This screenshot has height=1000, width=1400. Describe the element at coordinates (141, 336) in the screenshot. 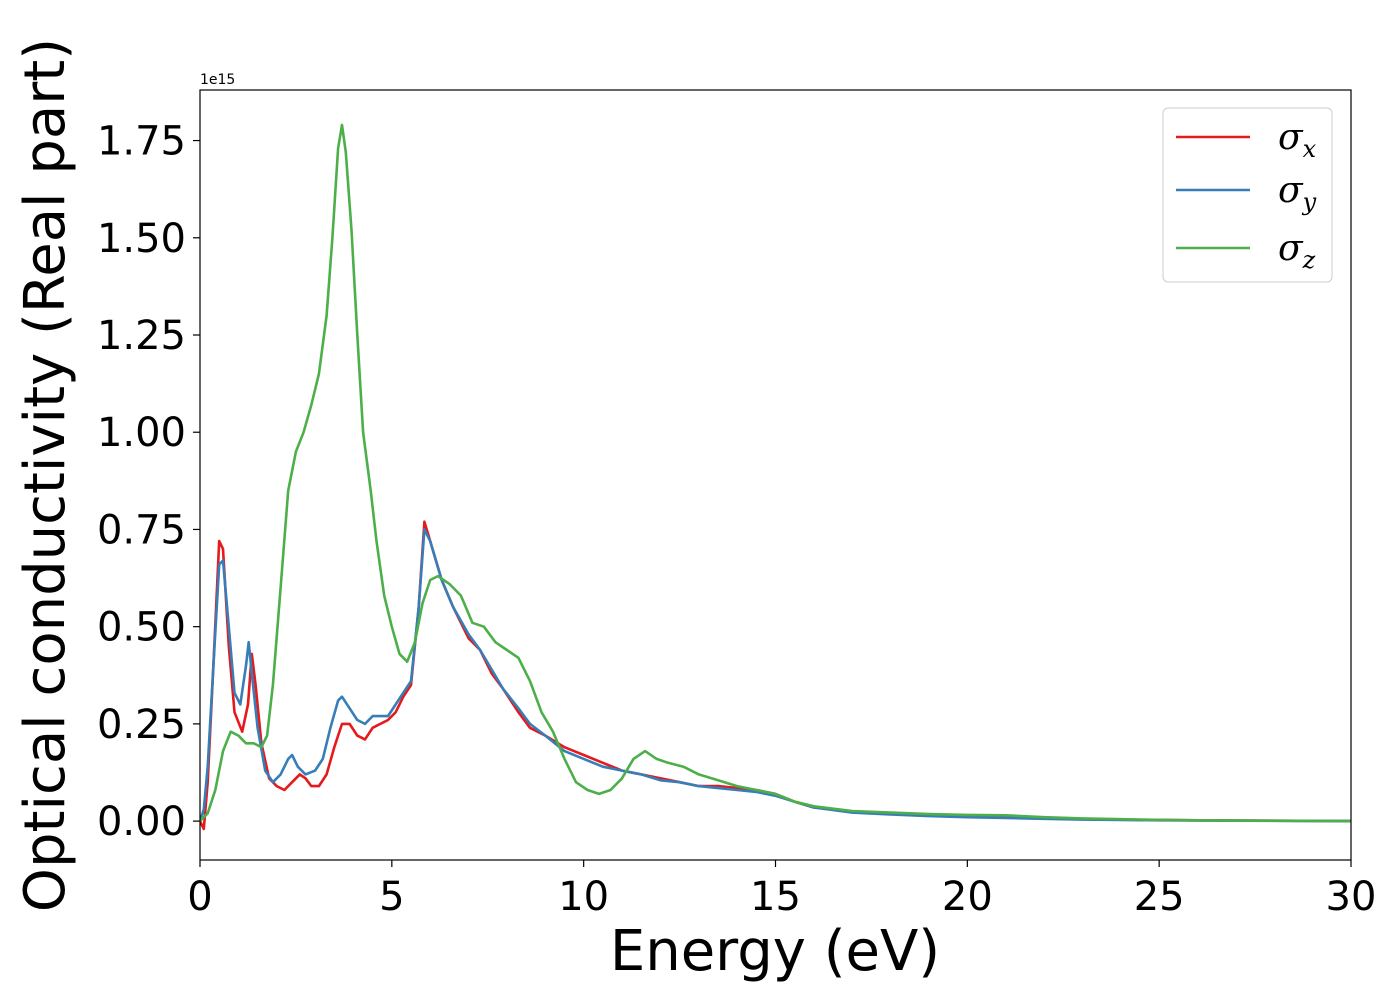

I see `y-tick-label: 1.25` at that location.